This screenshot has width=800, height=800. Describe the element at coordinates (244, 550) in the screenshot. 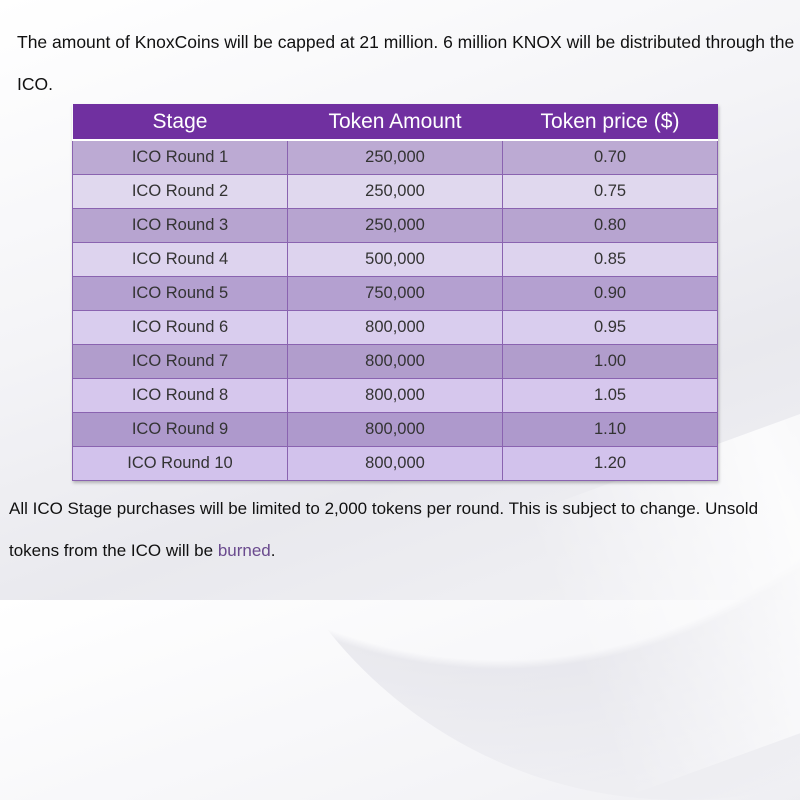

I see `burned-link: burned` at that location.